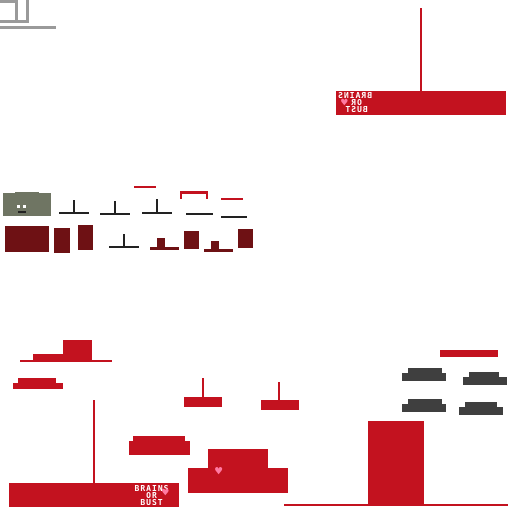 The width and height of the screenshot is (512, 512). What do you see at coordinates (66, 361) in the screenshot?
I see `ground-line` at bounding box center [66, 361].